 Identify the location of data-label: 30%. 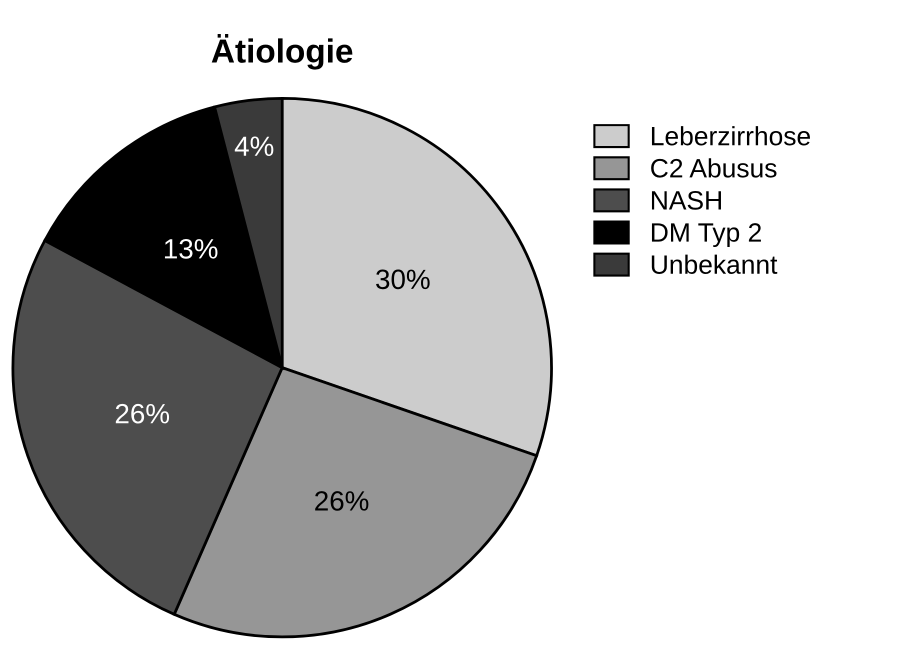
(403, 280).